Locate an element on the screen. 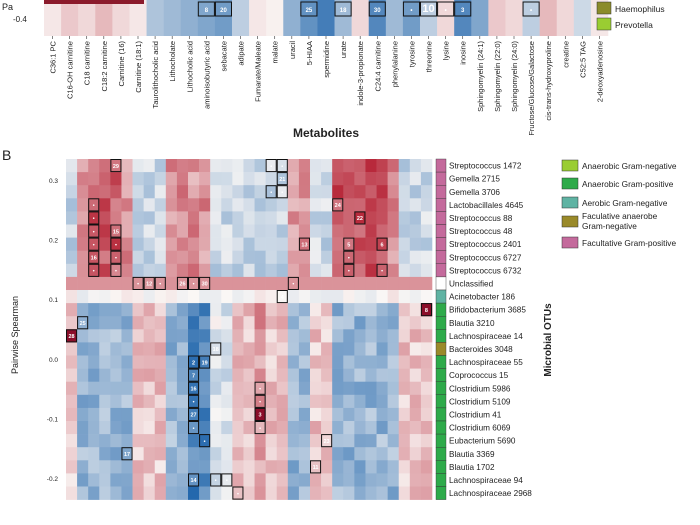 The image size is (700, 525). cell-label: 19 is located at coordinates (205, 363).